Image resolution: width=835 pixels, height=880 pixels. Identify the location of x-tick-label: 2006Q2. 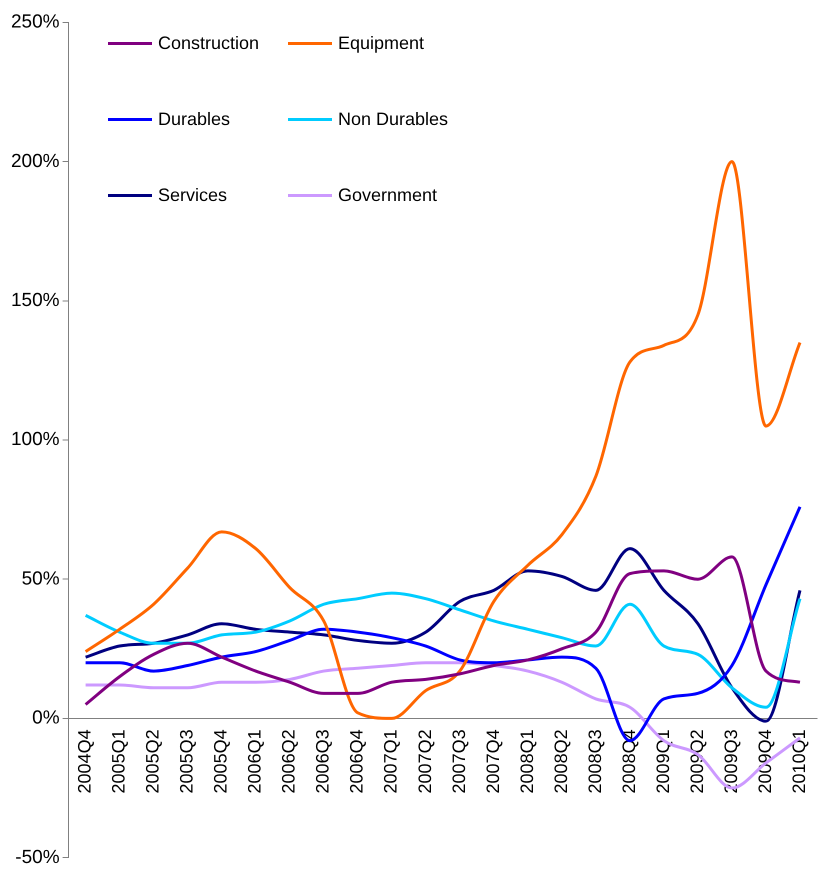
(288, 761).